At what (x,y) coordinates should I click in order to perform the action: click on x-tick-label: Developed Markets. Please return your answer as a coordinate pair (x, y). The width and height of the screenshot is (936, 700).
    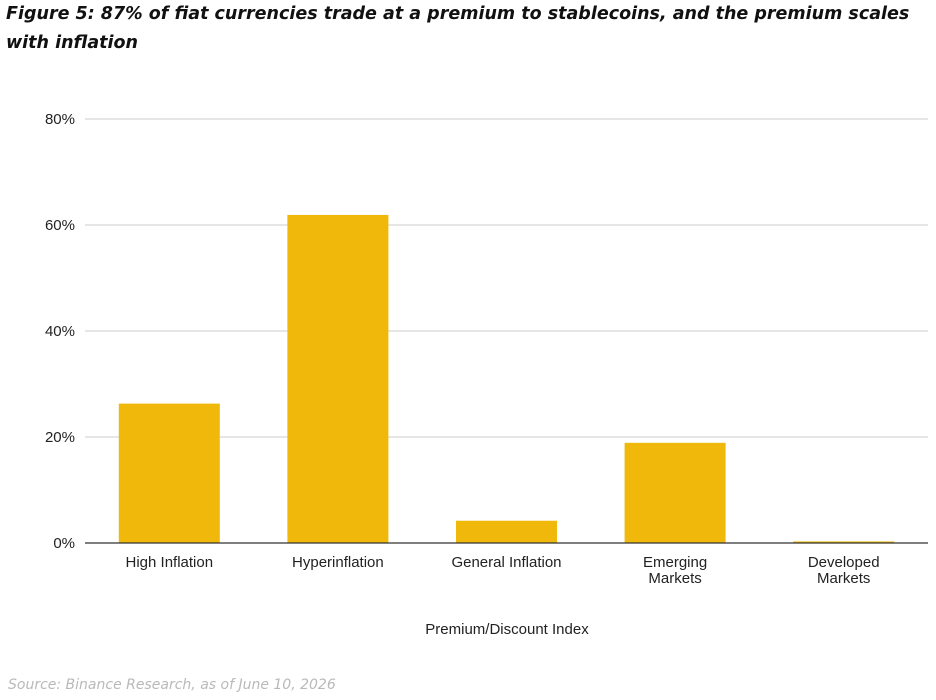
    Looking at the image, I should click on (844, 570).